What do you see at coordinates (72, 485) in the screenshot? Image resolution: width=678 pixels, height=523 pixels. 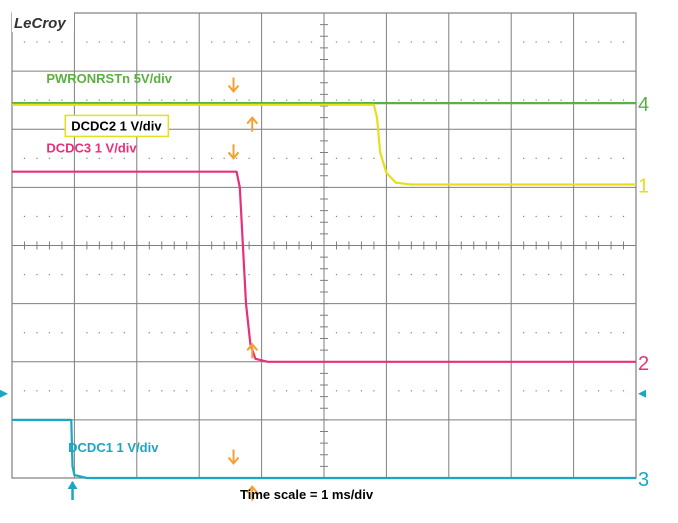 I see `trigger-arrow-head` at bounding box center [72, 485].